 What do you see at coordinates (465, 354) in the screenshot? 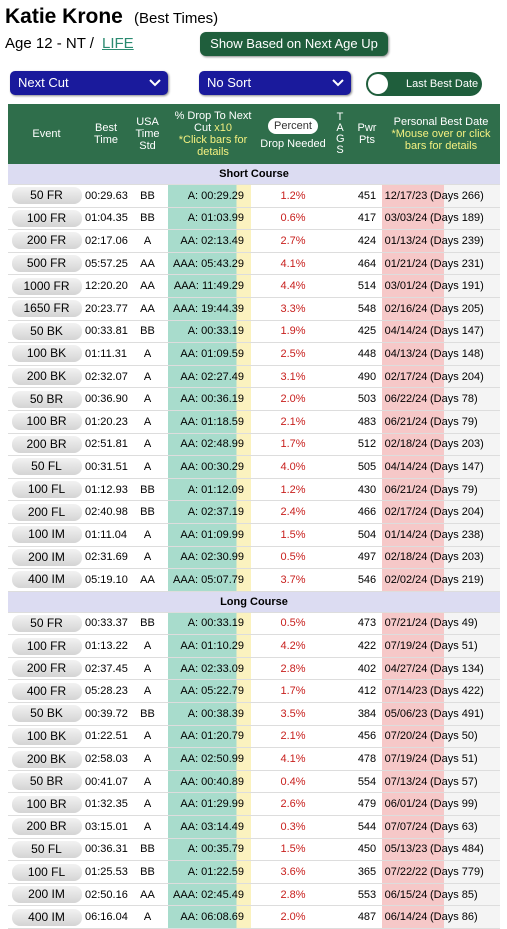
I see `days: (Days 148)` at bounding box center [465, 354].